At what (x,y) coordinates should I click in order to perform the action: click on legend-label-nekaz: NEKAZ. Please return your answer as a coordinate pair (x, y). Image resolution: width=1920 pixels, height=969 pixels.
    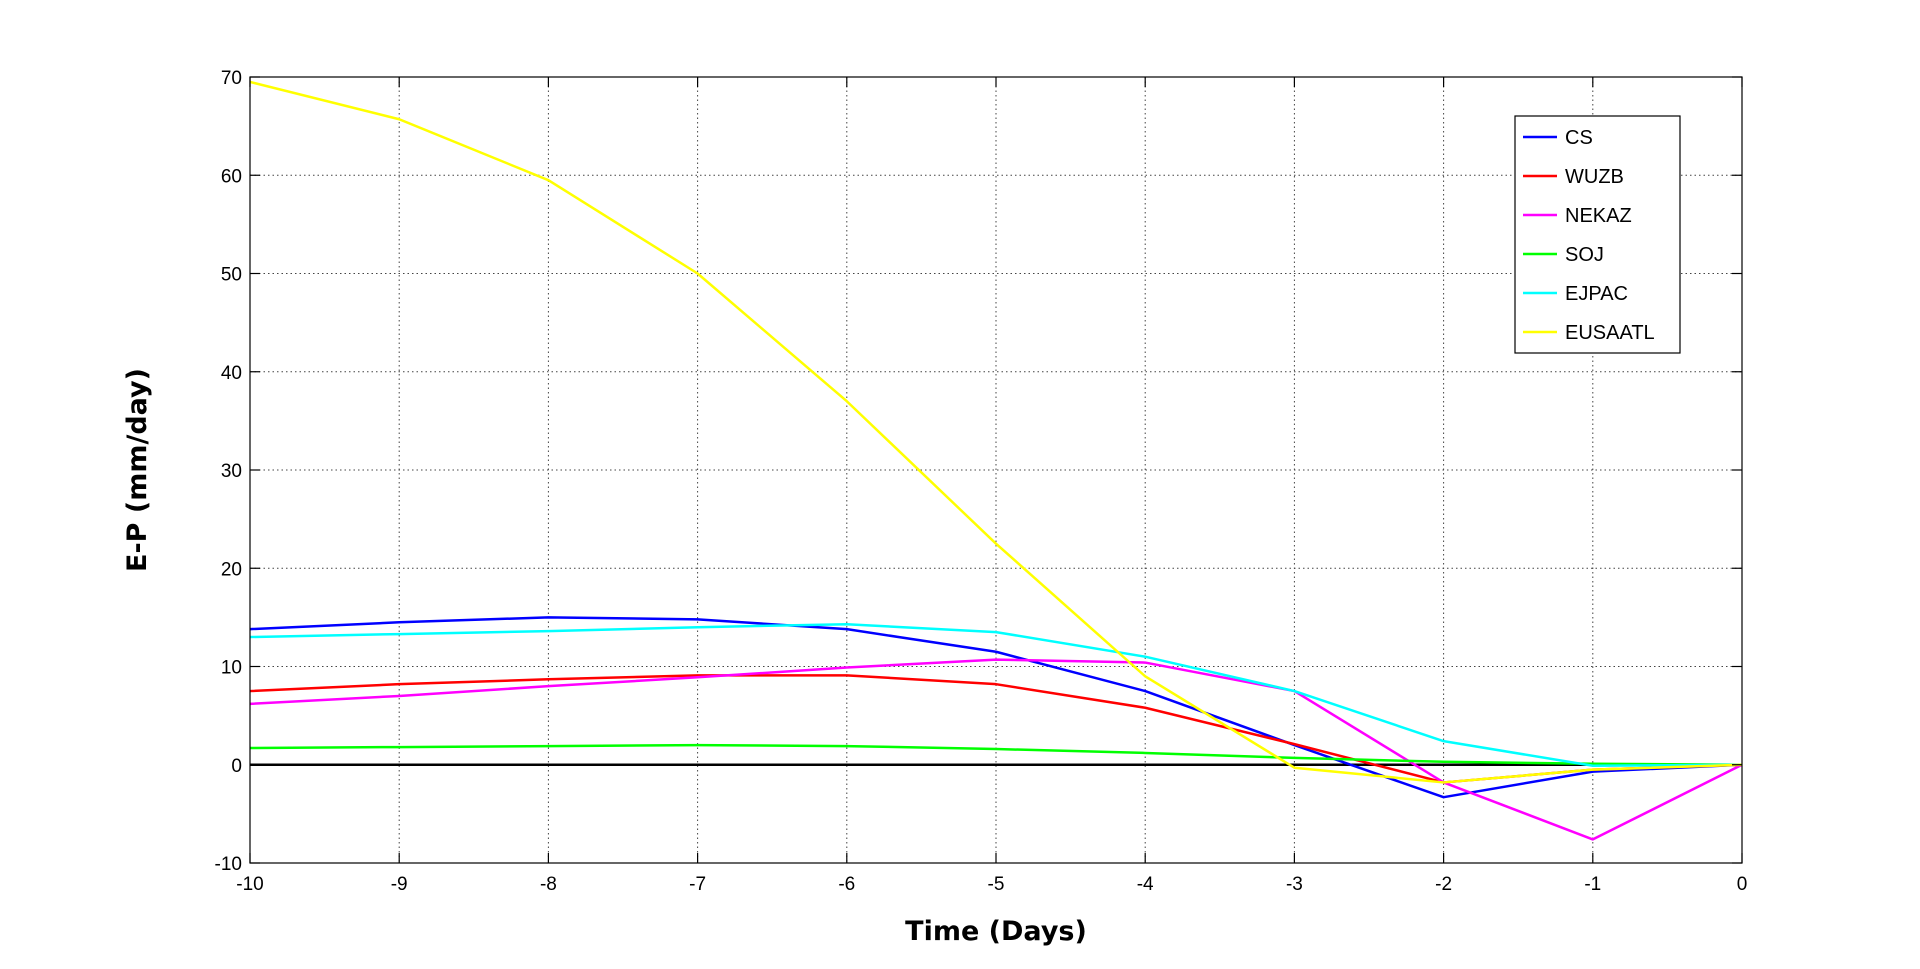
    Looking at the image, I should click on (1598, 216).